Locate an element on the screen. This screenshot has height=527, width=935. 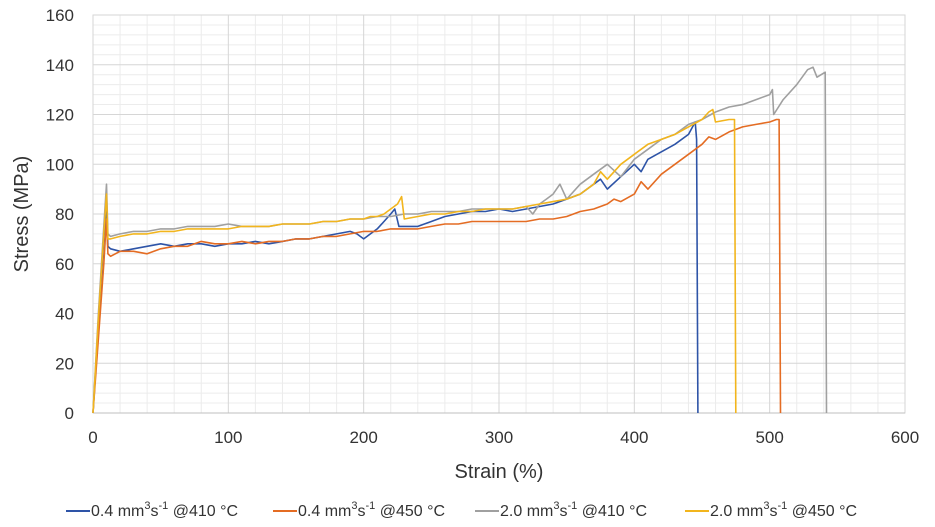
legend-item-4: 2.0 mm3s-1 @450 °C is located at coordinates (771, 510).